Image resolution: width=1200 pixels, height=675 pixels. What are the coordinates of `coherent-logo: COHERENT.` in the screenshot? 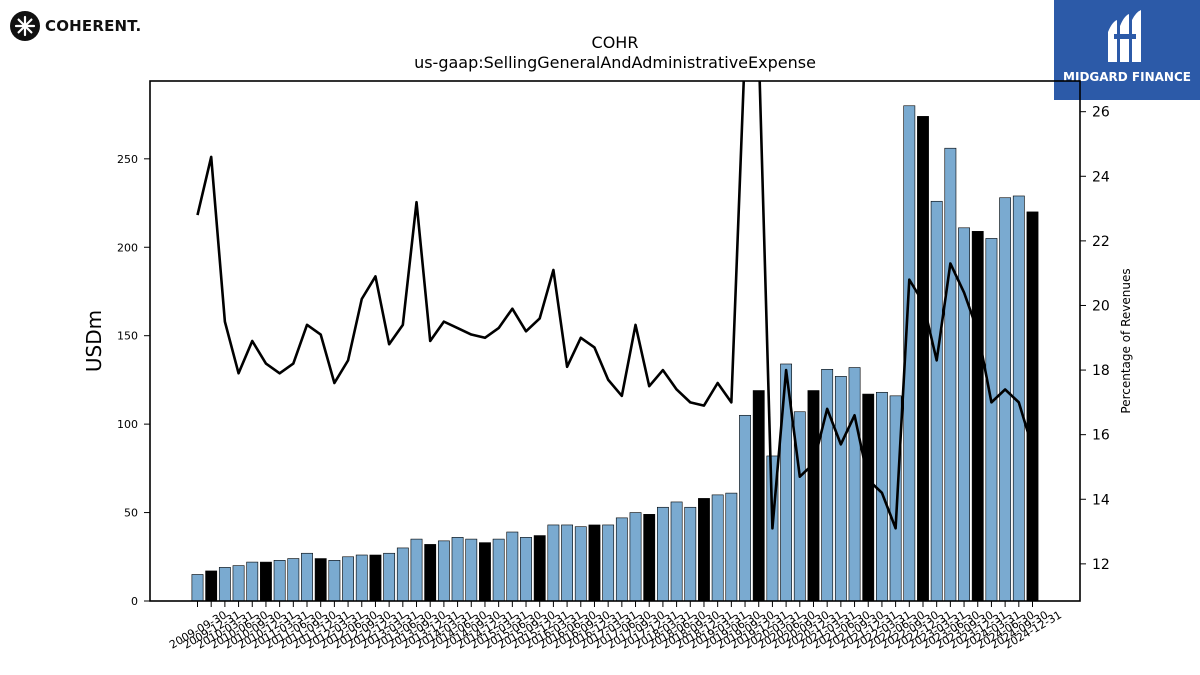 It's located at (75, 26).